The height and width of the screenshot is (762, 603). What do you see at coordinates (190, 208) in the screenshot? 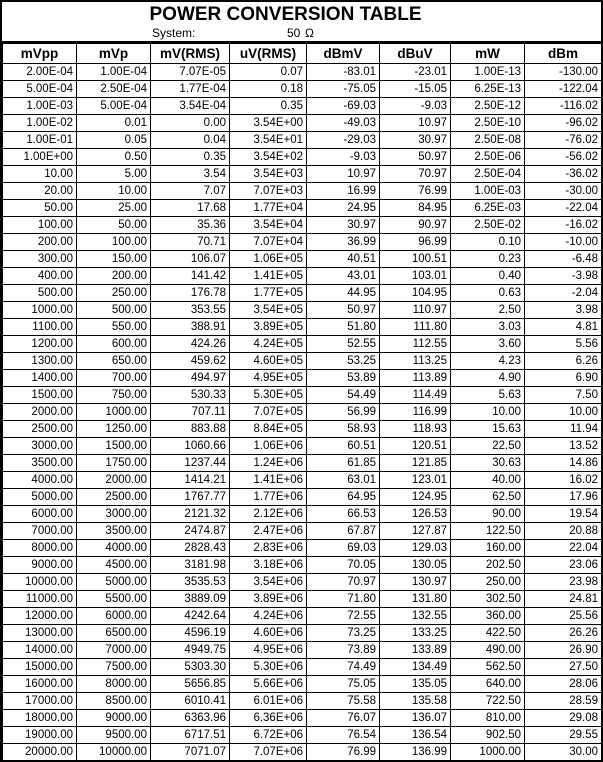
I see `table-cell: 17.68` at bounding box center [190, 208].